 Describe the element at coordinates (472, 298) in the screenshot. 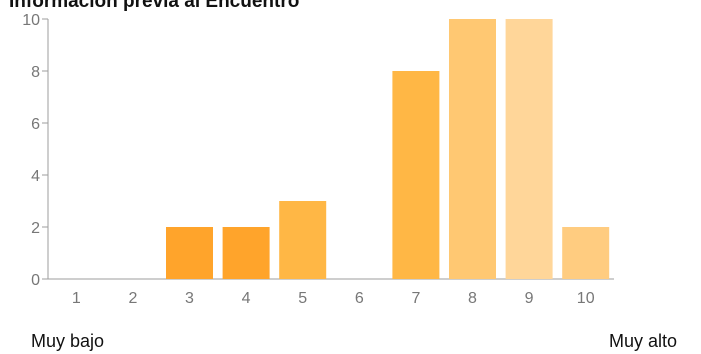

I see `x-tick-label: 8` at that location.